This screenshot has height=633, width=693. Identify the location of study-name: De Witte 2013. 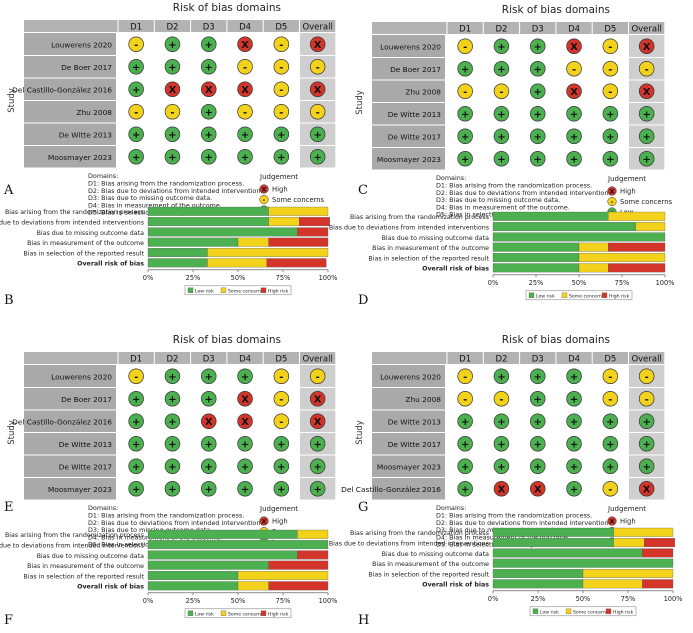
(86, 444).